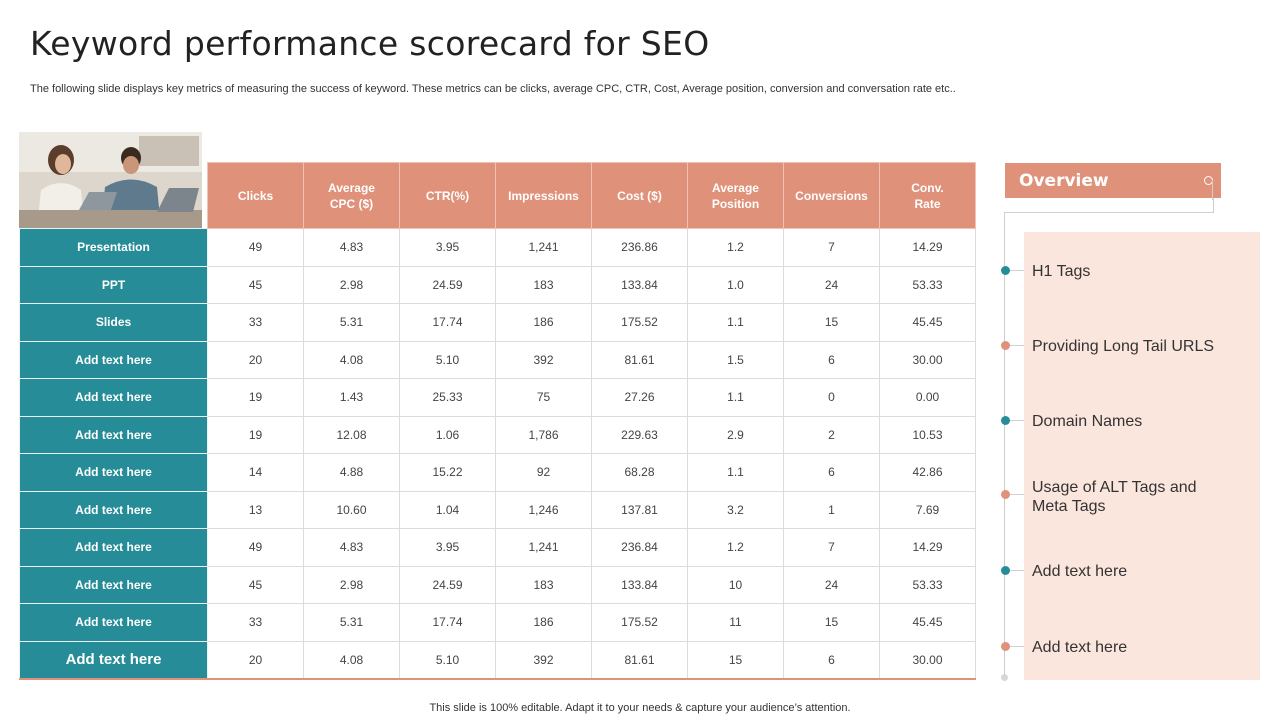 The width and height of the screenshot is (1280, 720). What do you see at coordinates (255, 322) in the screenshot?
I see `table-cell: 33` at bounding box center [255, 322].